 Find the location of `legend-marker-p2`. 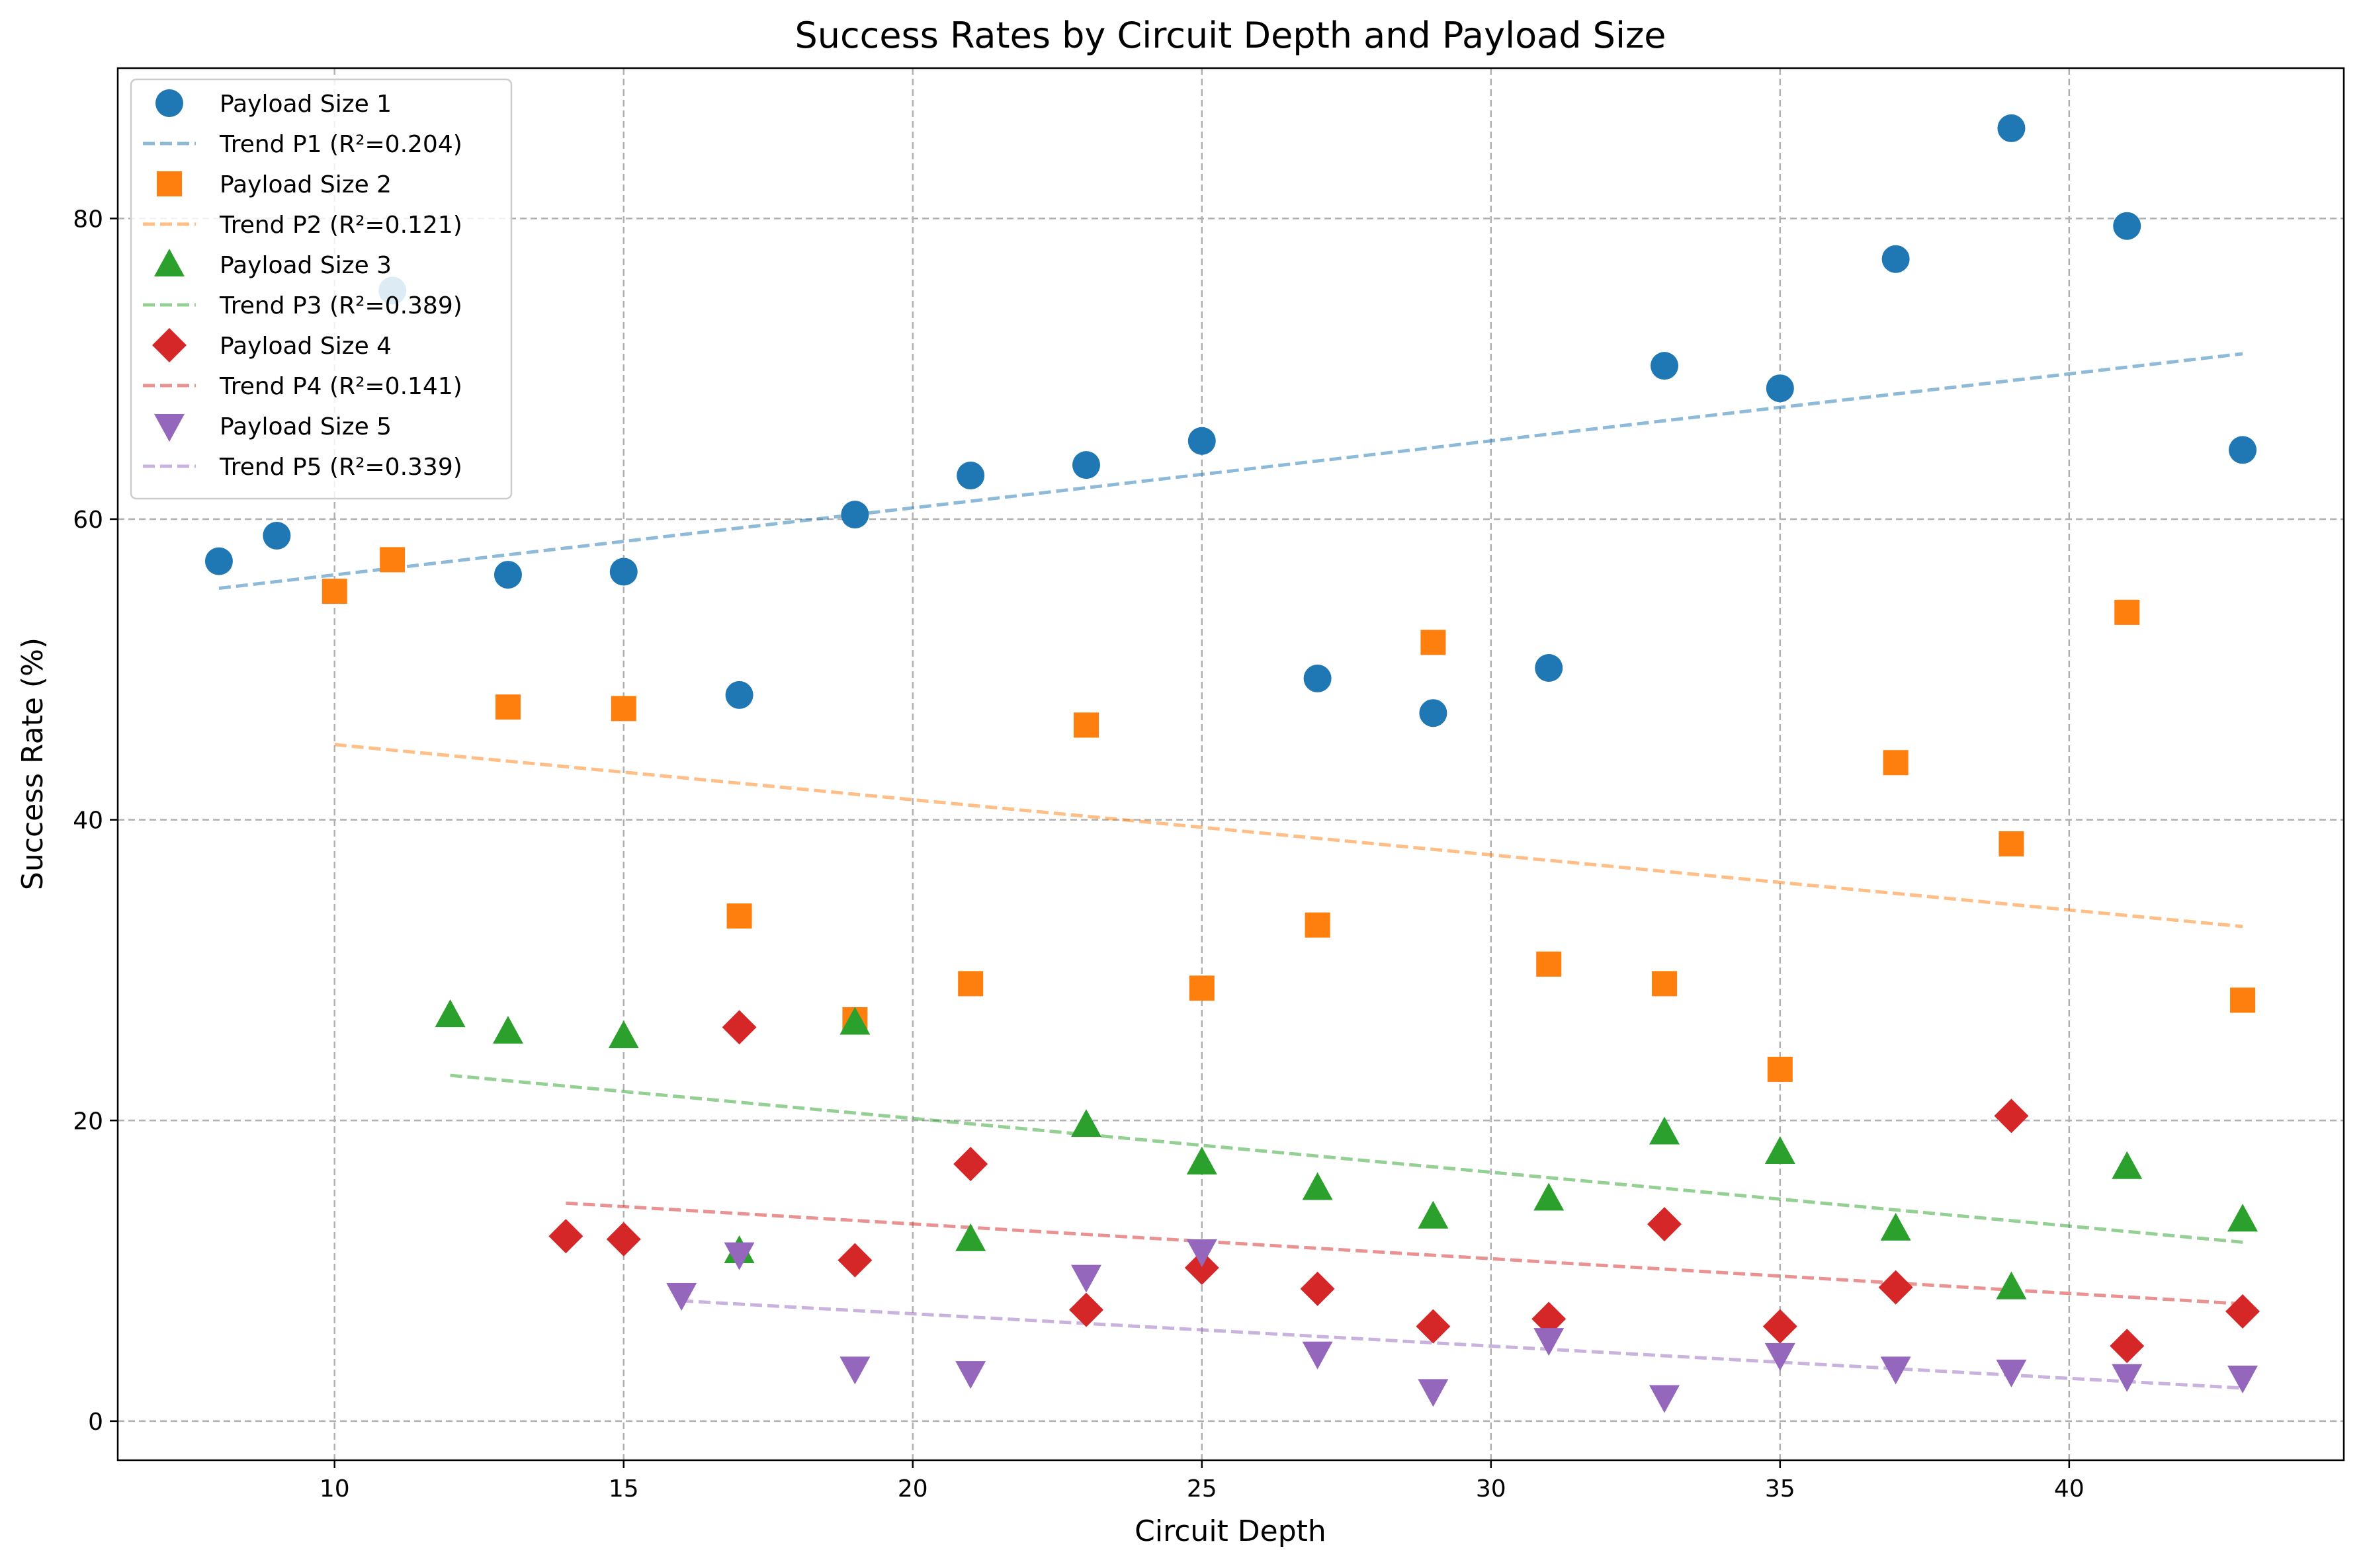

legend-marker-p2 is located at coordinates (169, 183).